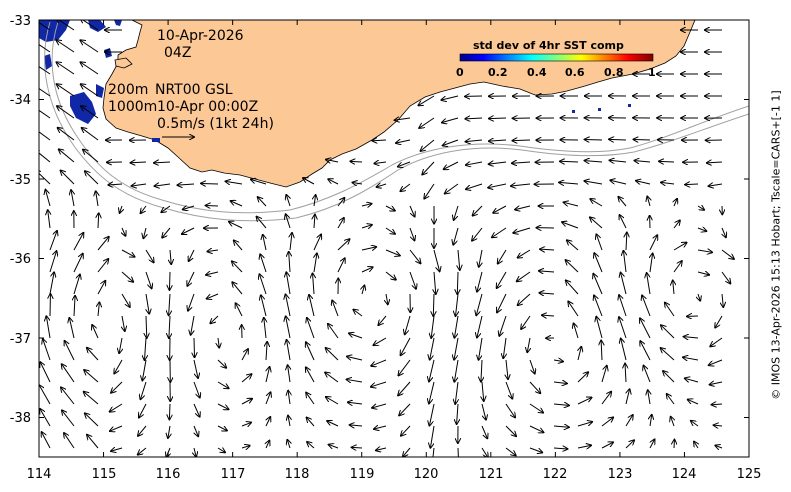 This screenshot has width=791, height=492. What do you see at coordinates (178, 53) in the screenshot?
I see `hour-label: 04Z` at bounding box center [178, 53].